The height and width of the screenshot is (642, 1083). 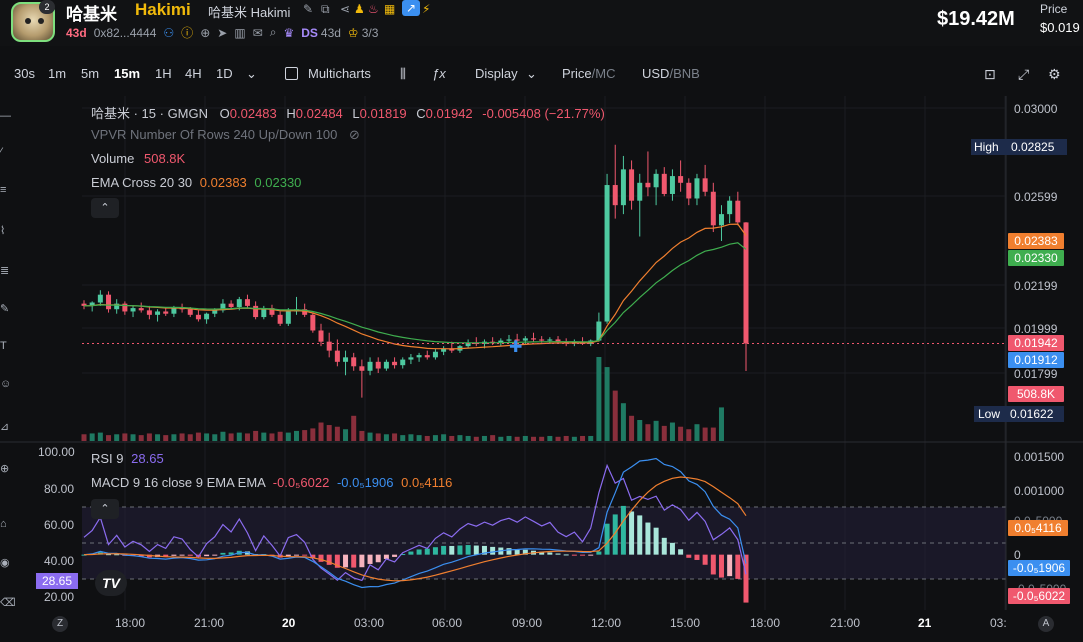 What do you see at coordinates (90, 73) in the screenshot?
I see `interval-5m: 5m` at bounding box center [90, 73].